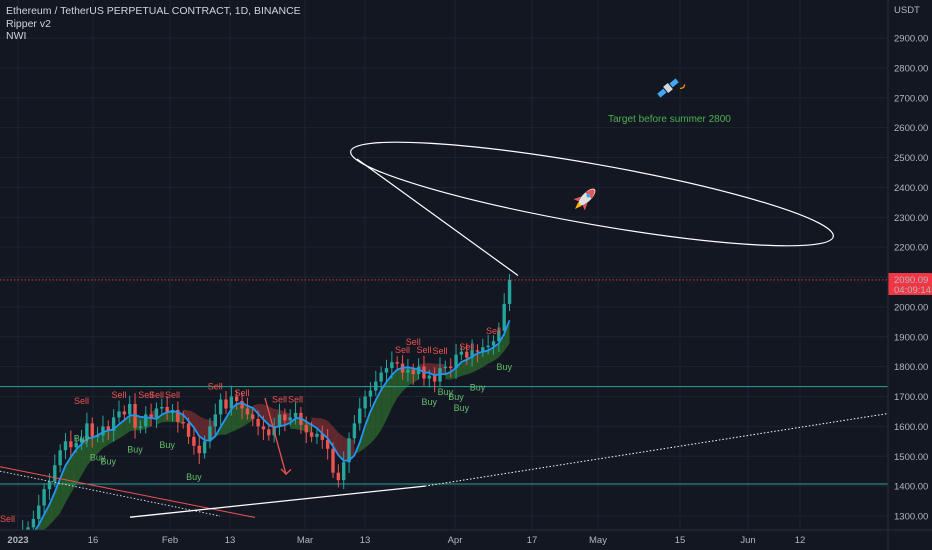 This screenshot has height=550, width=932. Describe the element at coordinates (590, 194) in the screenshot. I see `rocket-nose` at that location.